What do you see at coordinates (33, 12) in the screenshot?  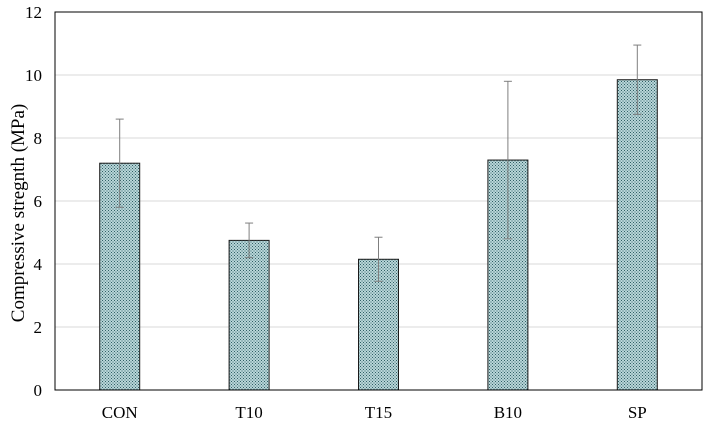 I see `y-tick-label-12: 12` at bounding box center [33, 12].